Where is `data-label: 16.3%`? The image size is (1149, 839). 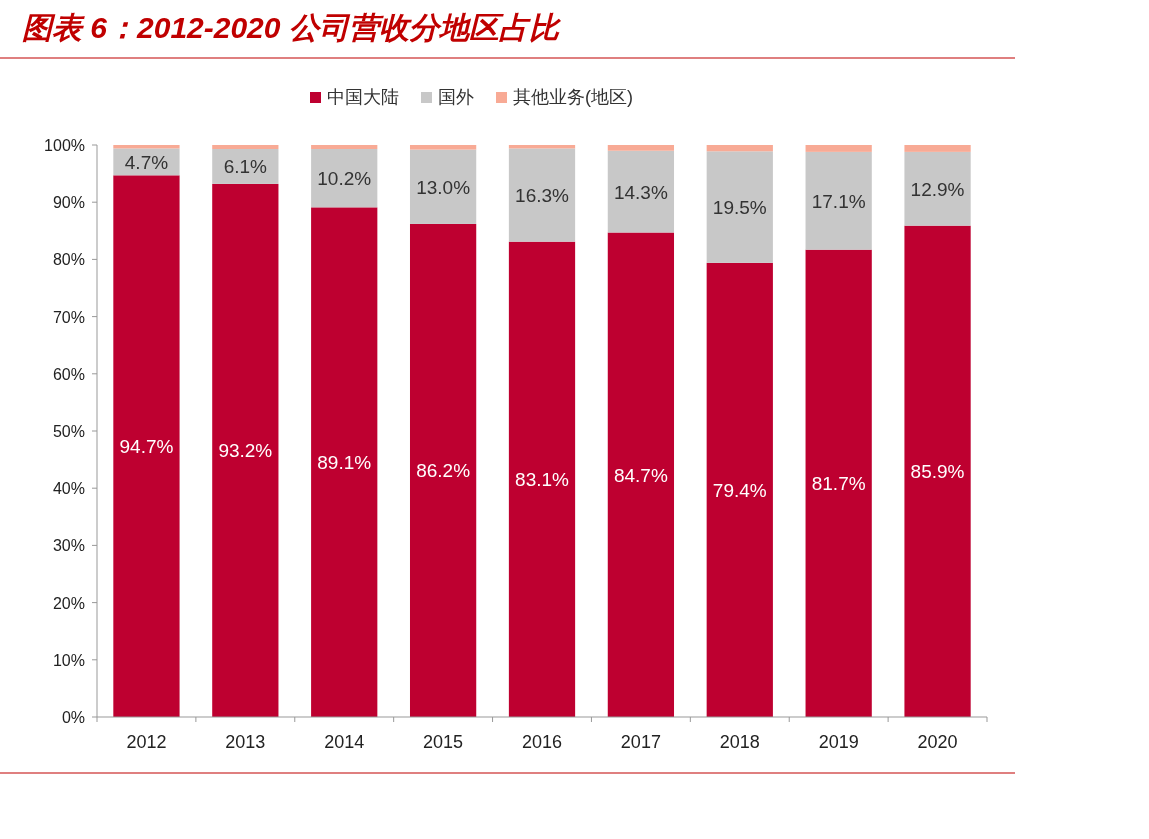 data-label: 16.3% is located at coordinates (542, 196).